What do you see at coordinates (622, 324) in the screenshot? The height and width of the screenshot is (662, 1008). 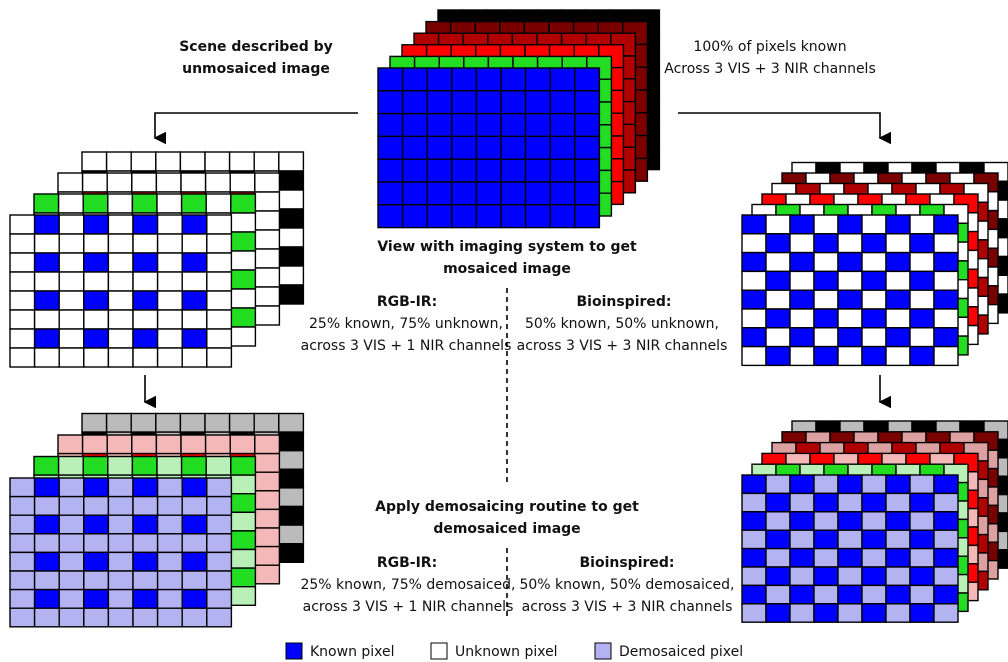 I see `caption: 50% known, 50% unknown,` at bounding box center [622, 324].